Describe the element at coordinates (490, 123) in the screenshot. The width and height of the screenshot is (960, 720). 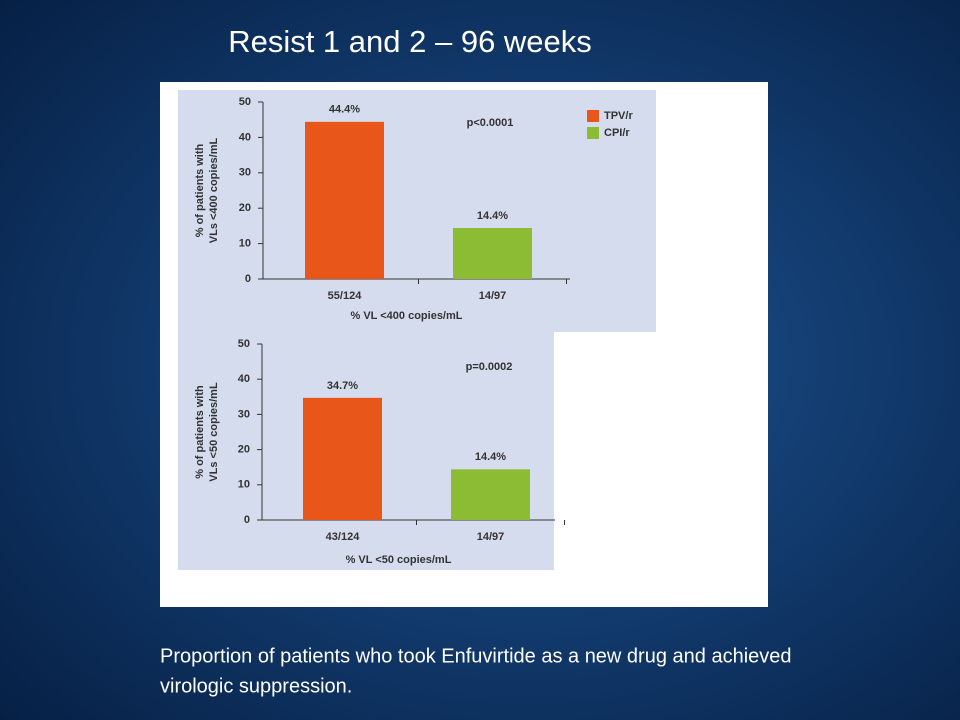
I see `annotation: p<0.0001` at that location.